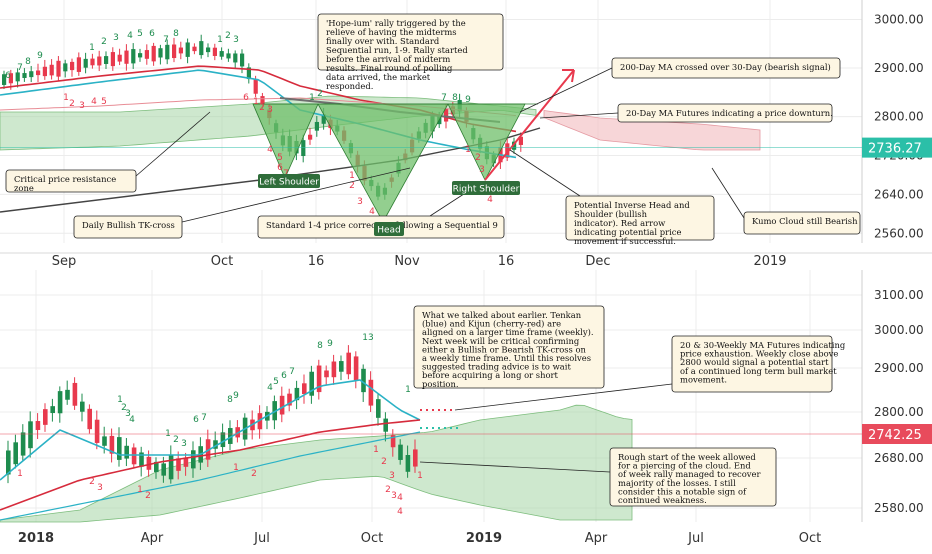 This screenshot has height=554, width=932. I want to click on projection-arrow, so click(529, 125).